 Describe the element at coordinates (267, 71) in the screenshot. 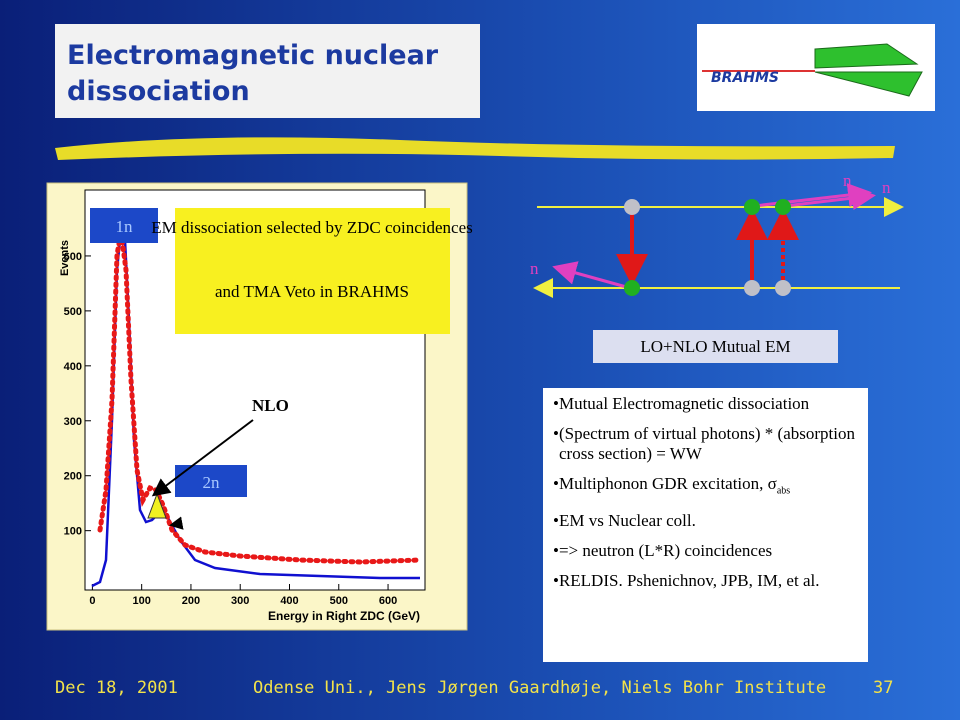

I see `title: Electromagnetic nuclear dissociation` at that location.